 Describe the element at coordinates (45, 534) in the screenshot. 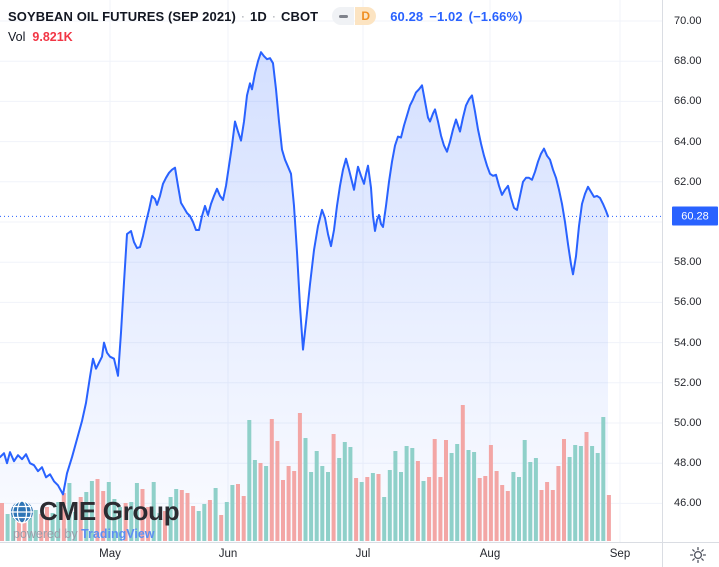

I see `powered-by-label: powered by` at that location.